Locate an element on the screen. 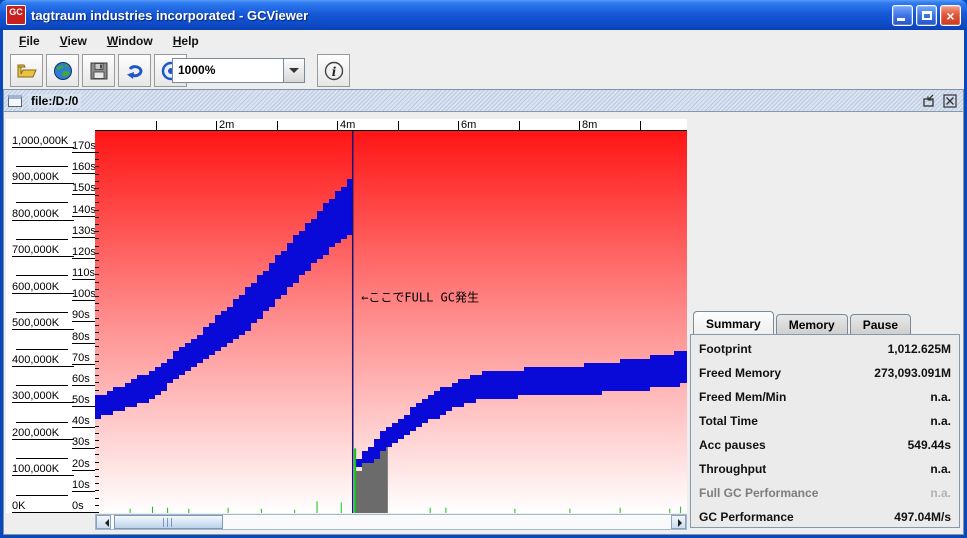 This screenshot has width=967, height=538. axis-label: 200,000K is located at coordinates (43, 433).